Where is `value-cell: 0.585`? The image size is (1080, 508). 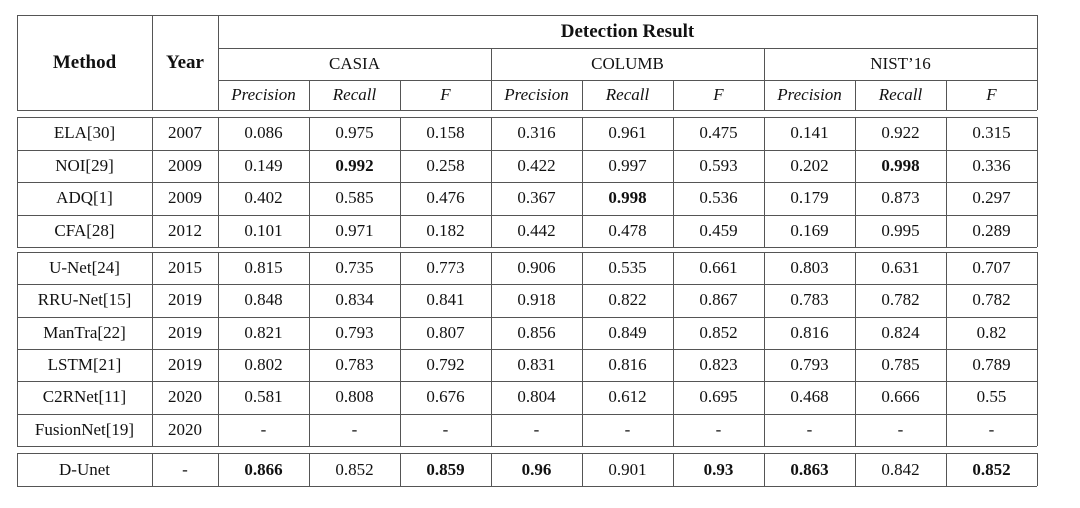
value-cell: 0.585 is located at coordinates (354, 198).